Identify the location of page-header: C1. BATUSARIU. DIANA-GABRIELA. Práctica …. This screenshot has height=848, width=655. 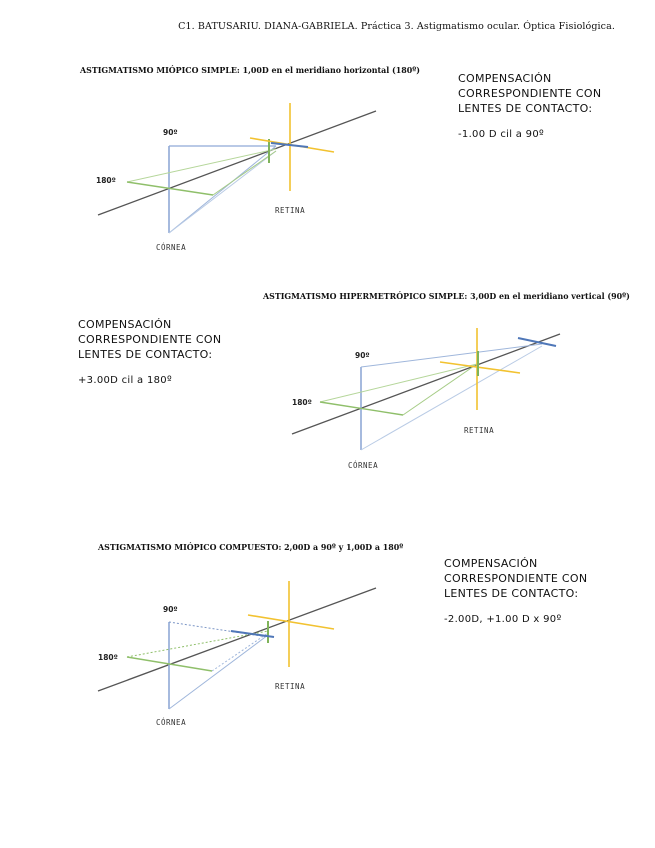
(396, 26).